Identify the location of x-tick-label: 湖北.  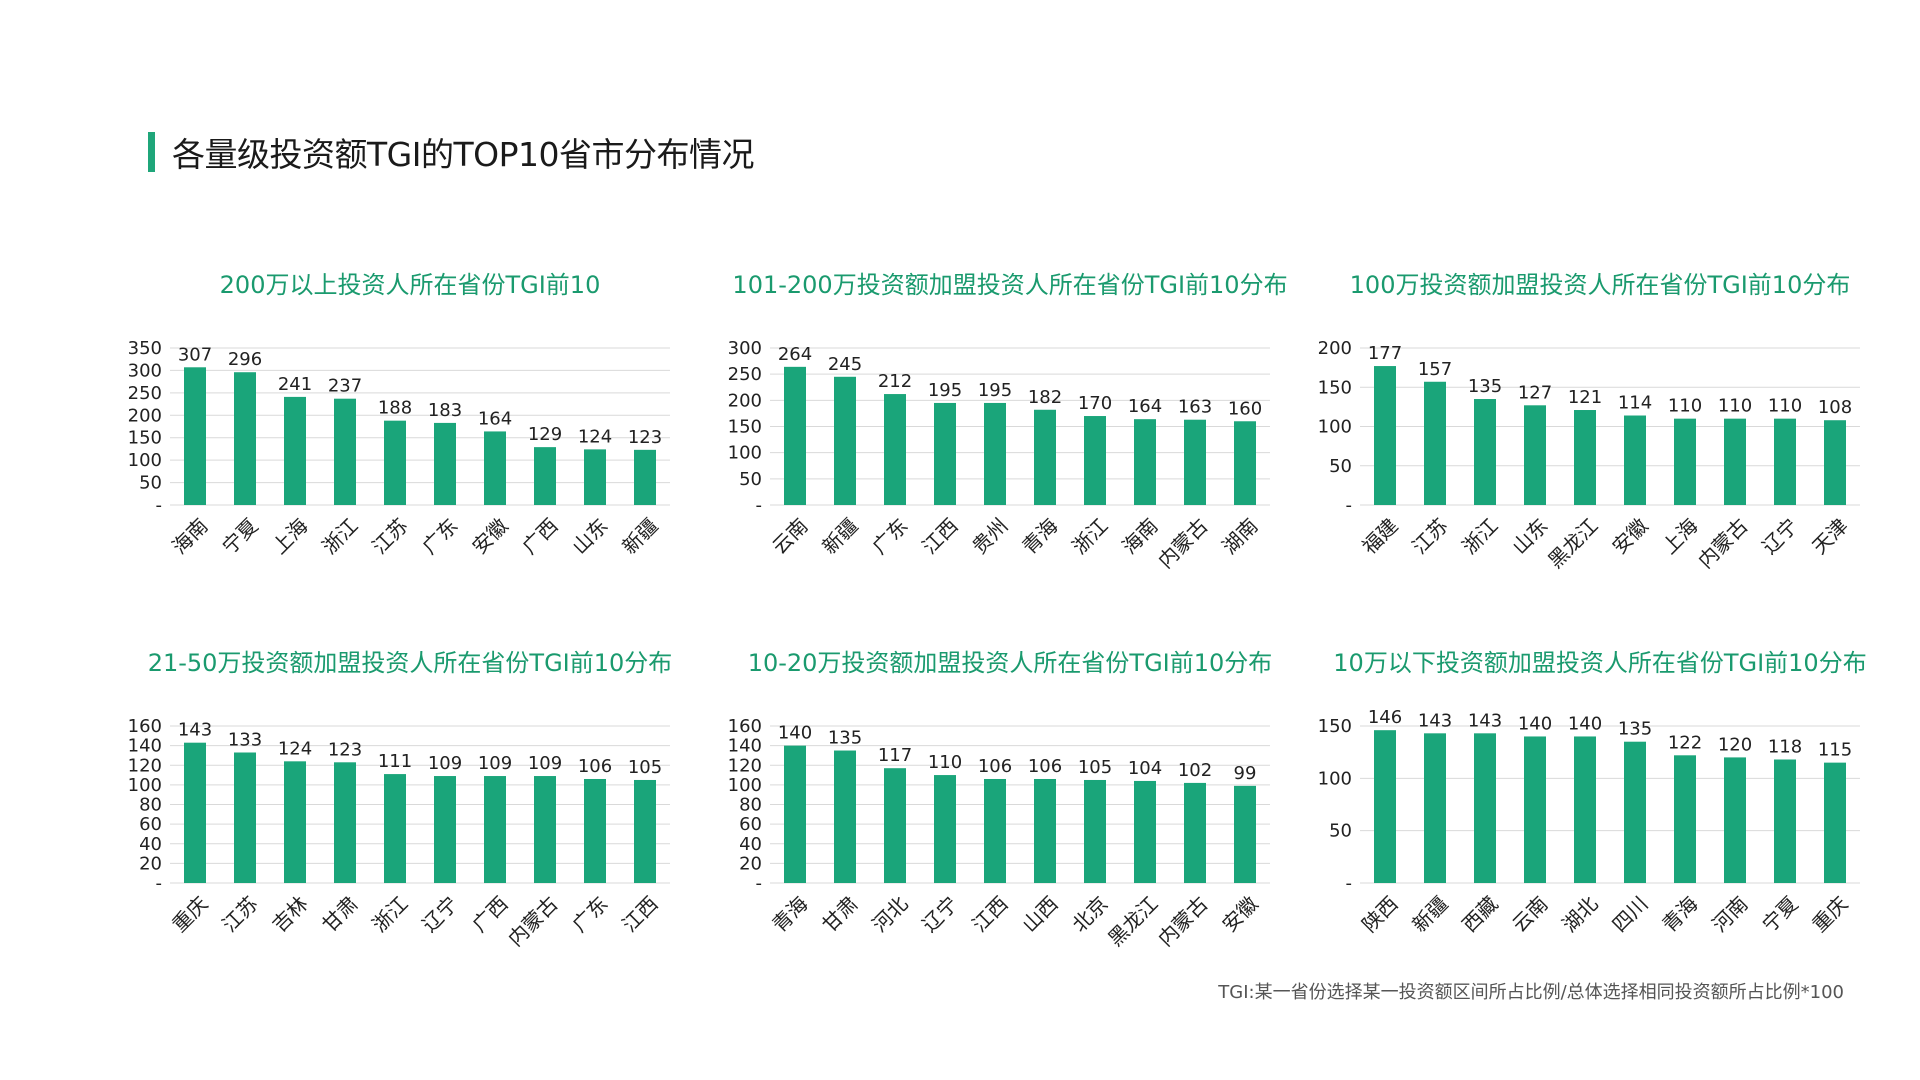
(1579, 914).